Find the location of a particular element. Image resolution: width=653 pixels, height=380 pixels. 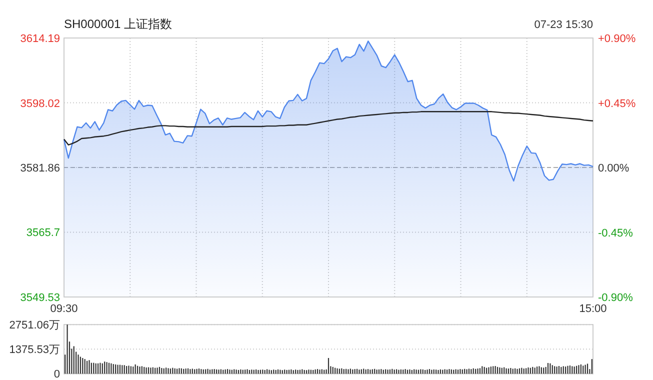

y-tick-label: 3598.02 is located at coordinates (40, 104).